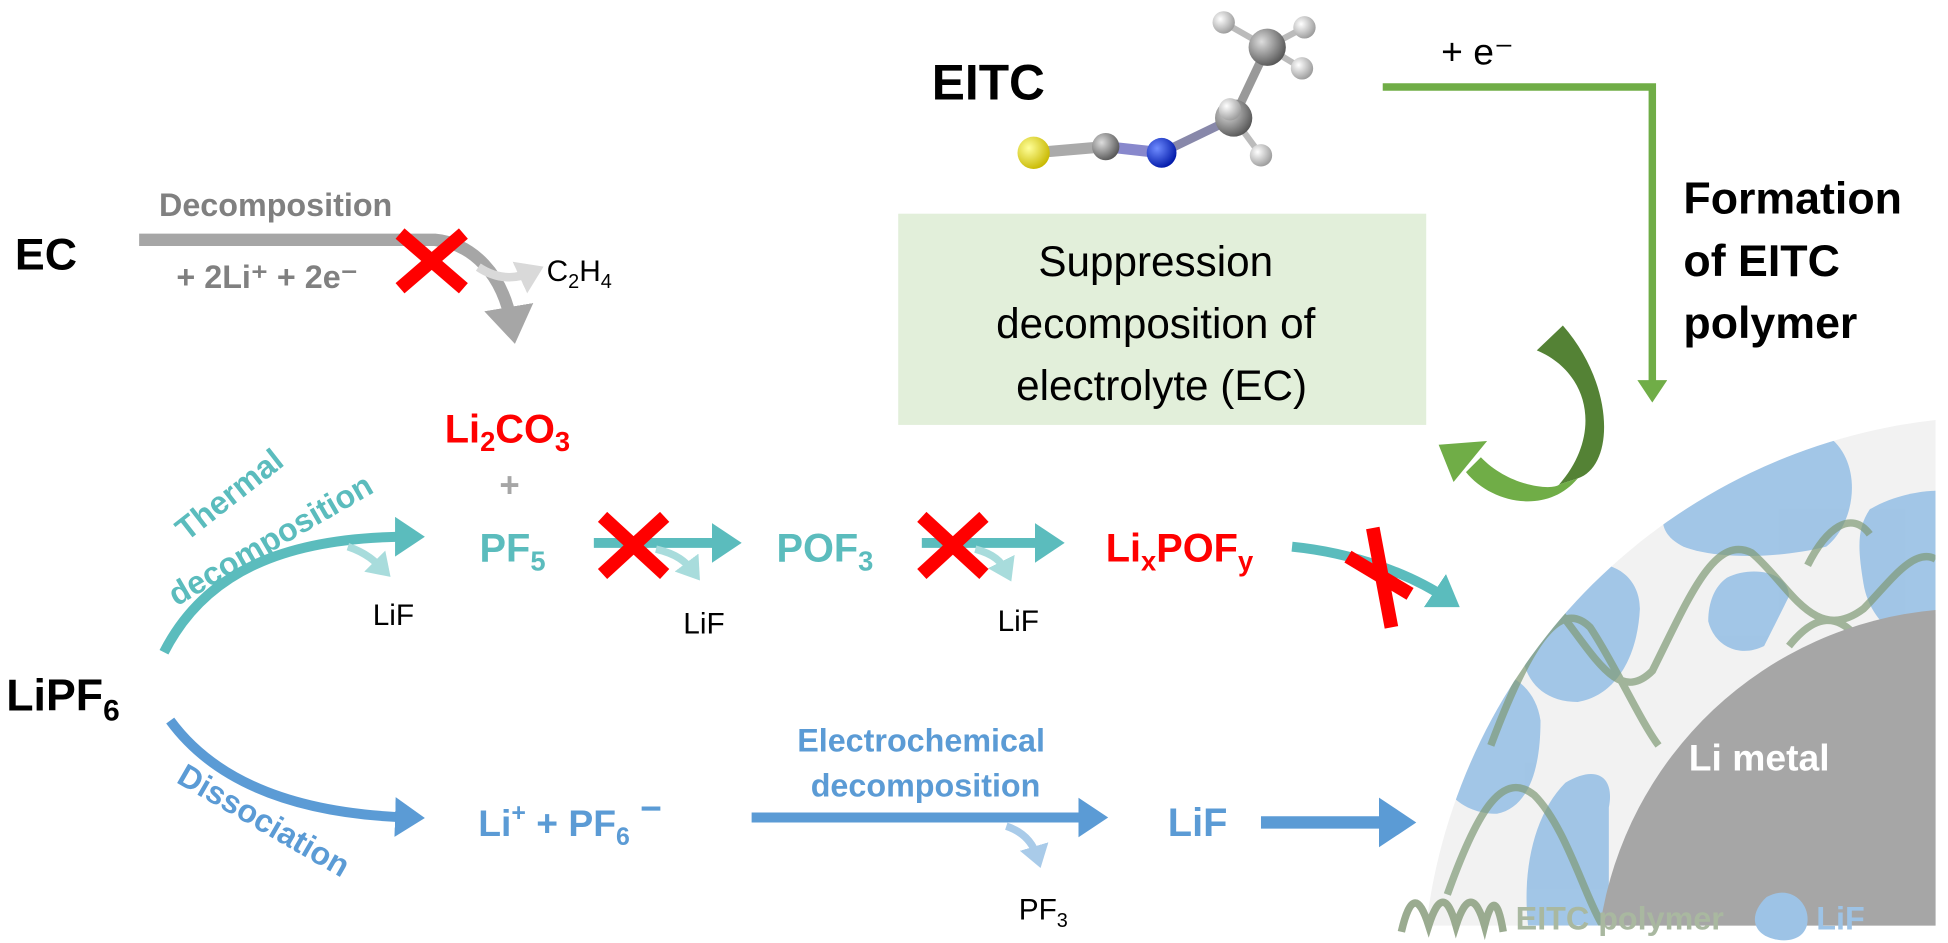 Image resolution: width=1948 pixels, height=943 pixels. Describe the element at coordinates (292, 585) in the screenshot. I see `thermal-arrow` at that location.